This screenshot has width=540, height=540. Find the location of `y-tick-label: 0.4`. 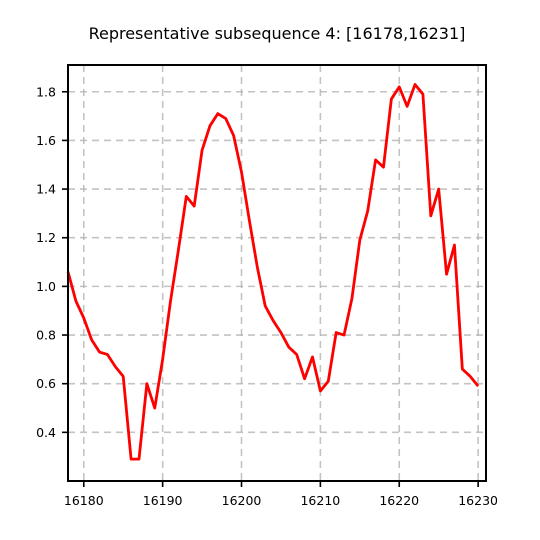

y-tick-label: 0.4 is located at coordinates (46, 432).